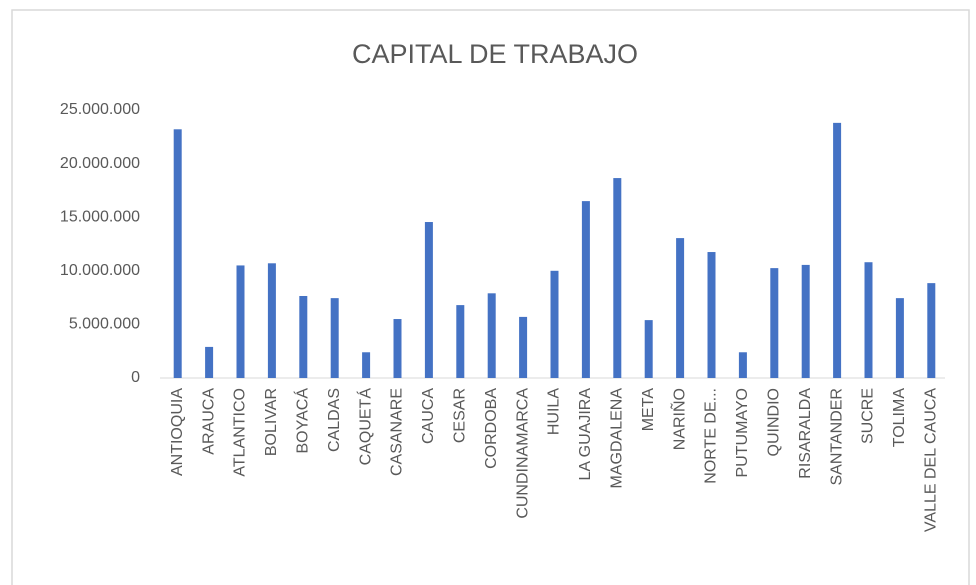 The height and width of the screenshot is (585, 976). Describe the element at coordinates (397, 432) in the screenshot. I see `x-tick-label: CASANARE` at that location.